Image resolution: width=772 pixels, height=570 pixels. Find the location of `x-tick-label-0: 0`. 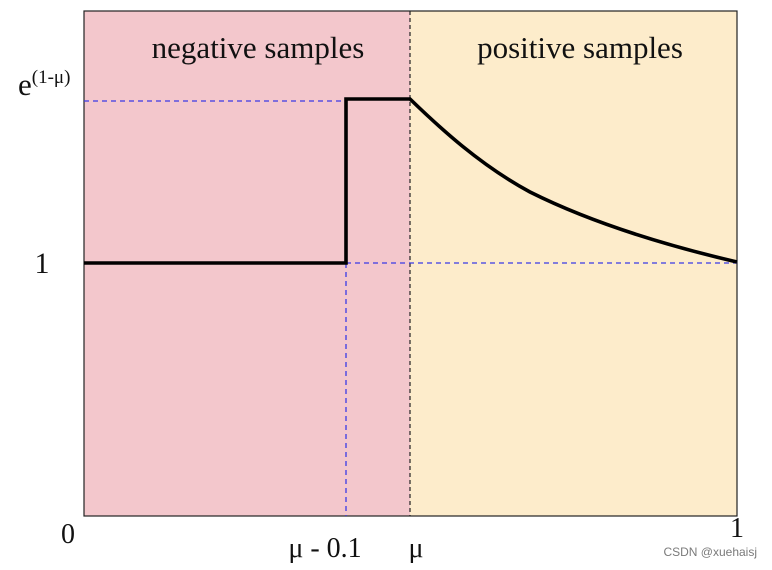

x-tick-label-0: 0 is located at coordinates (68, 534).